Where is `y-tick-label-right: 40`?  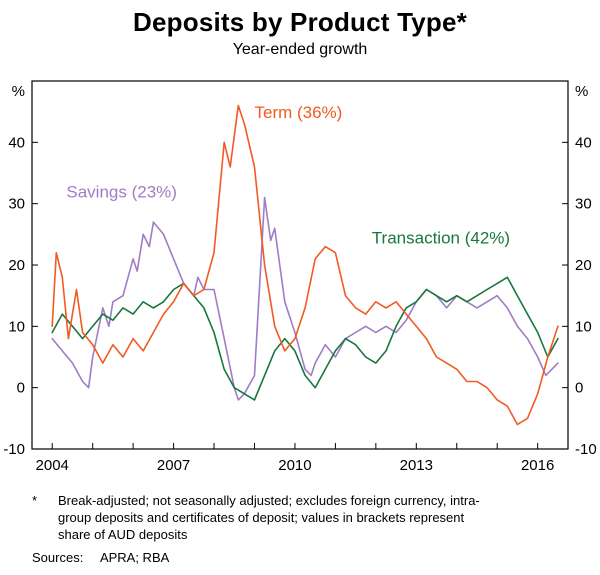 y-tick-label-right: 40 is located at coordinates (583, 142).